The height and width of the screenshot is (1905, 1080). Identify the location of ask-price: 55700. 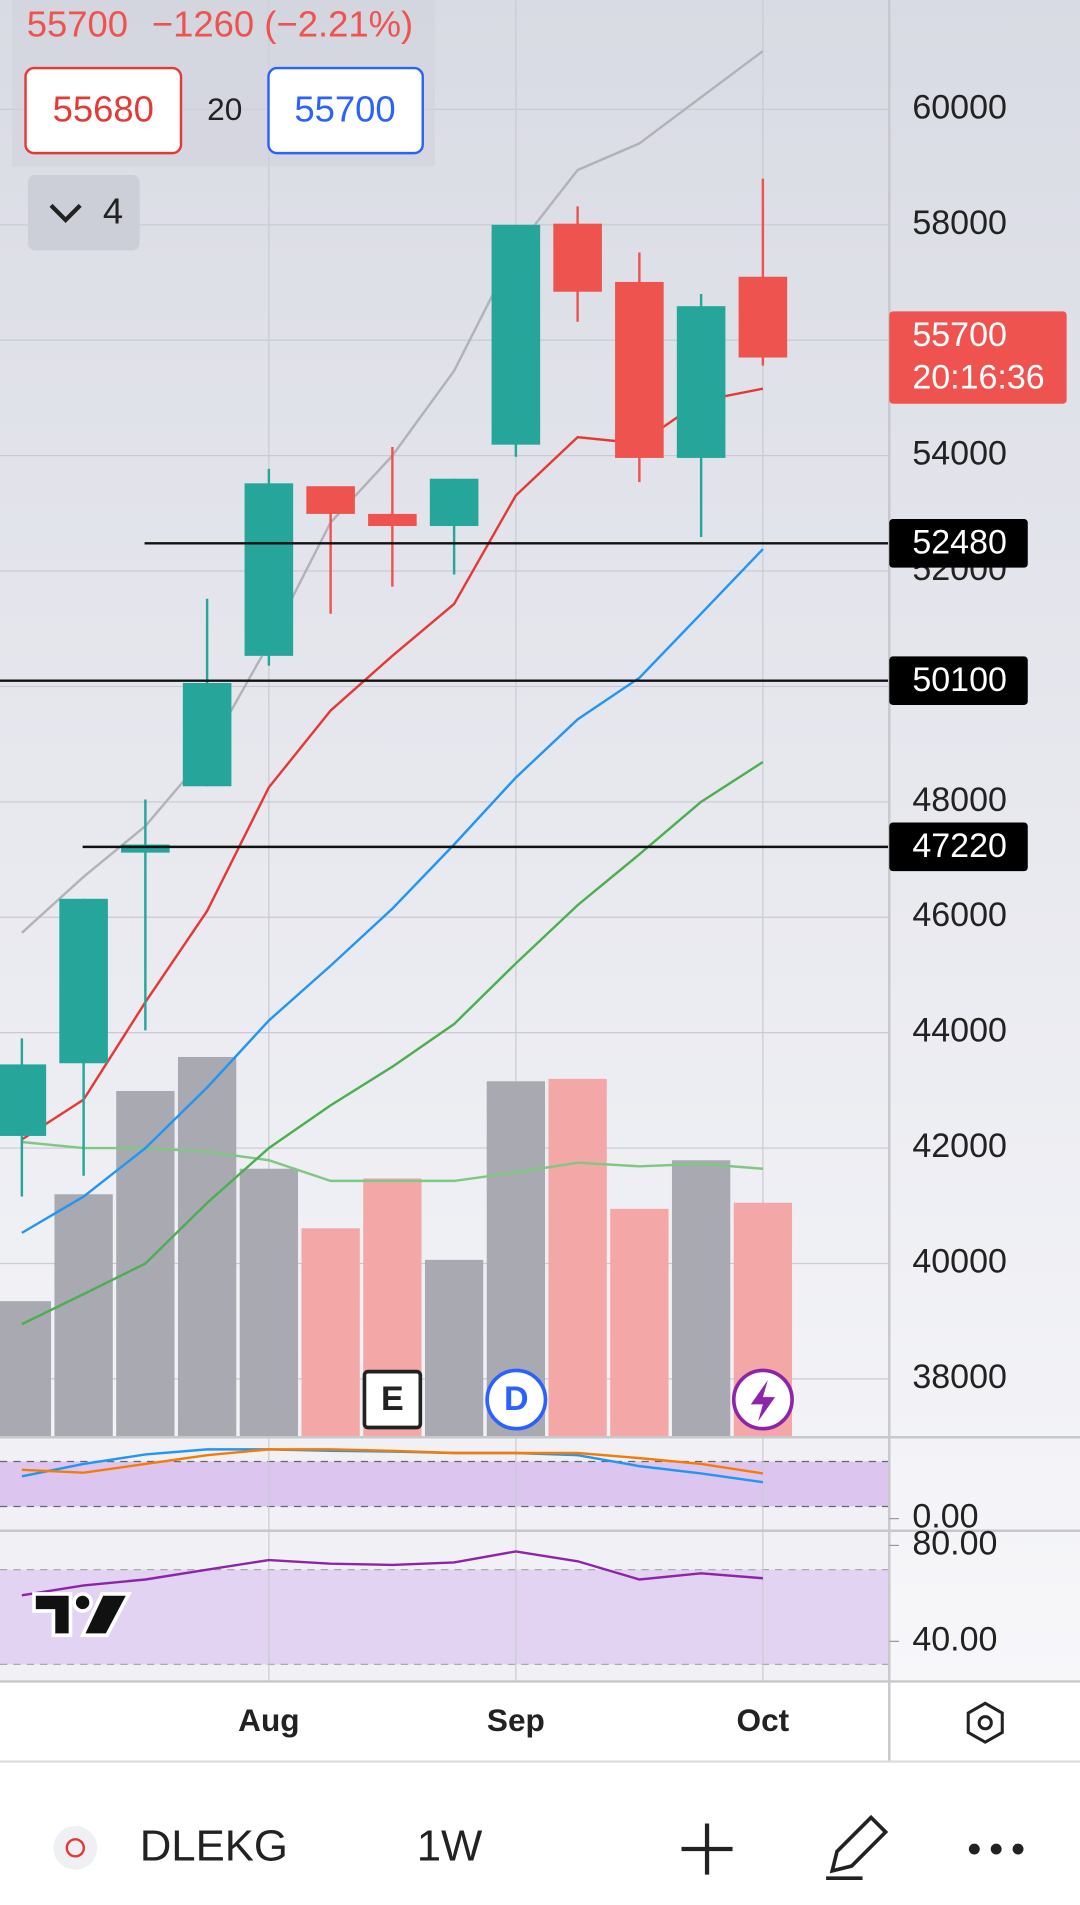
(344, 108).